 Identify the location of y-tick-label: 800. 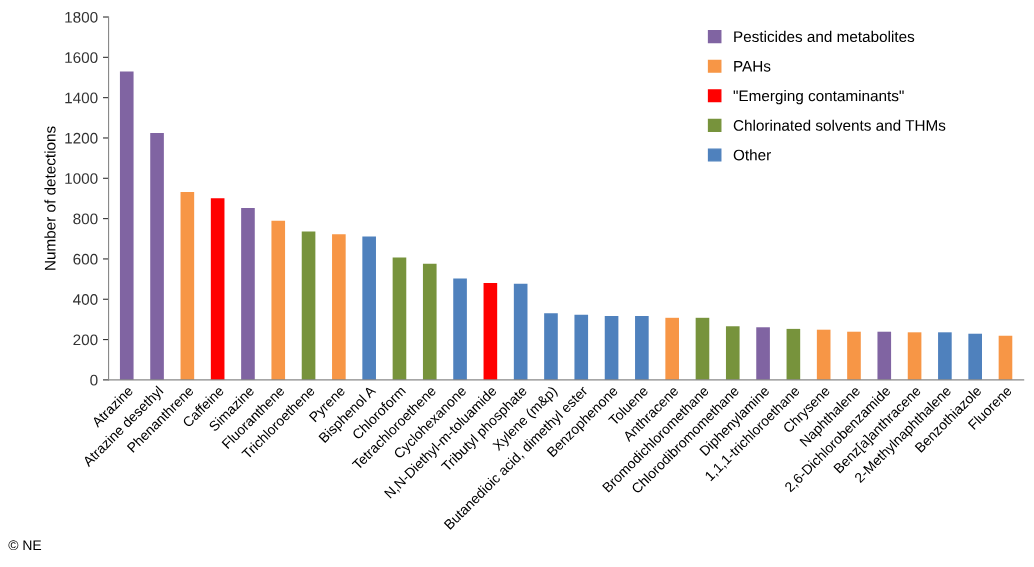
(85, 219).